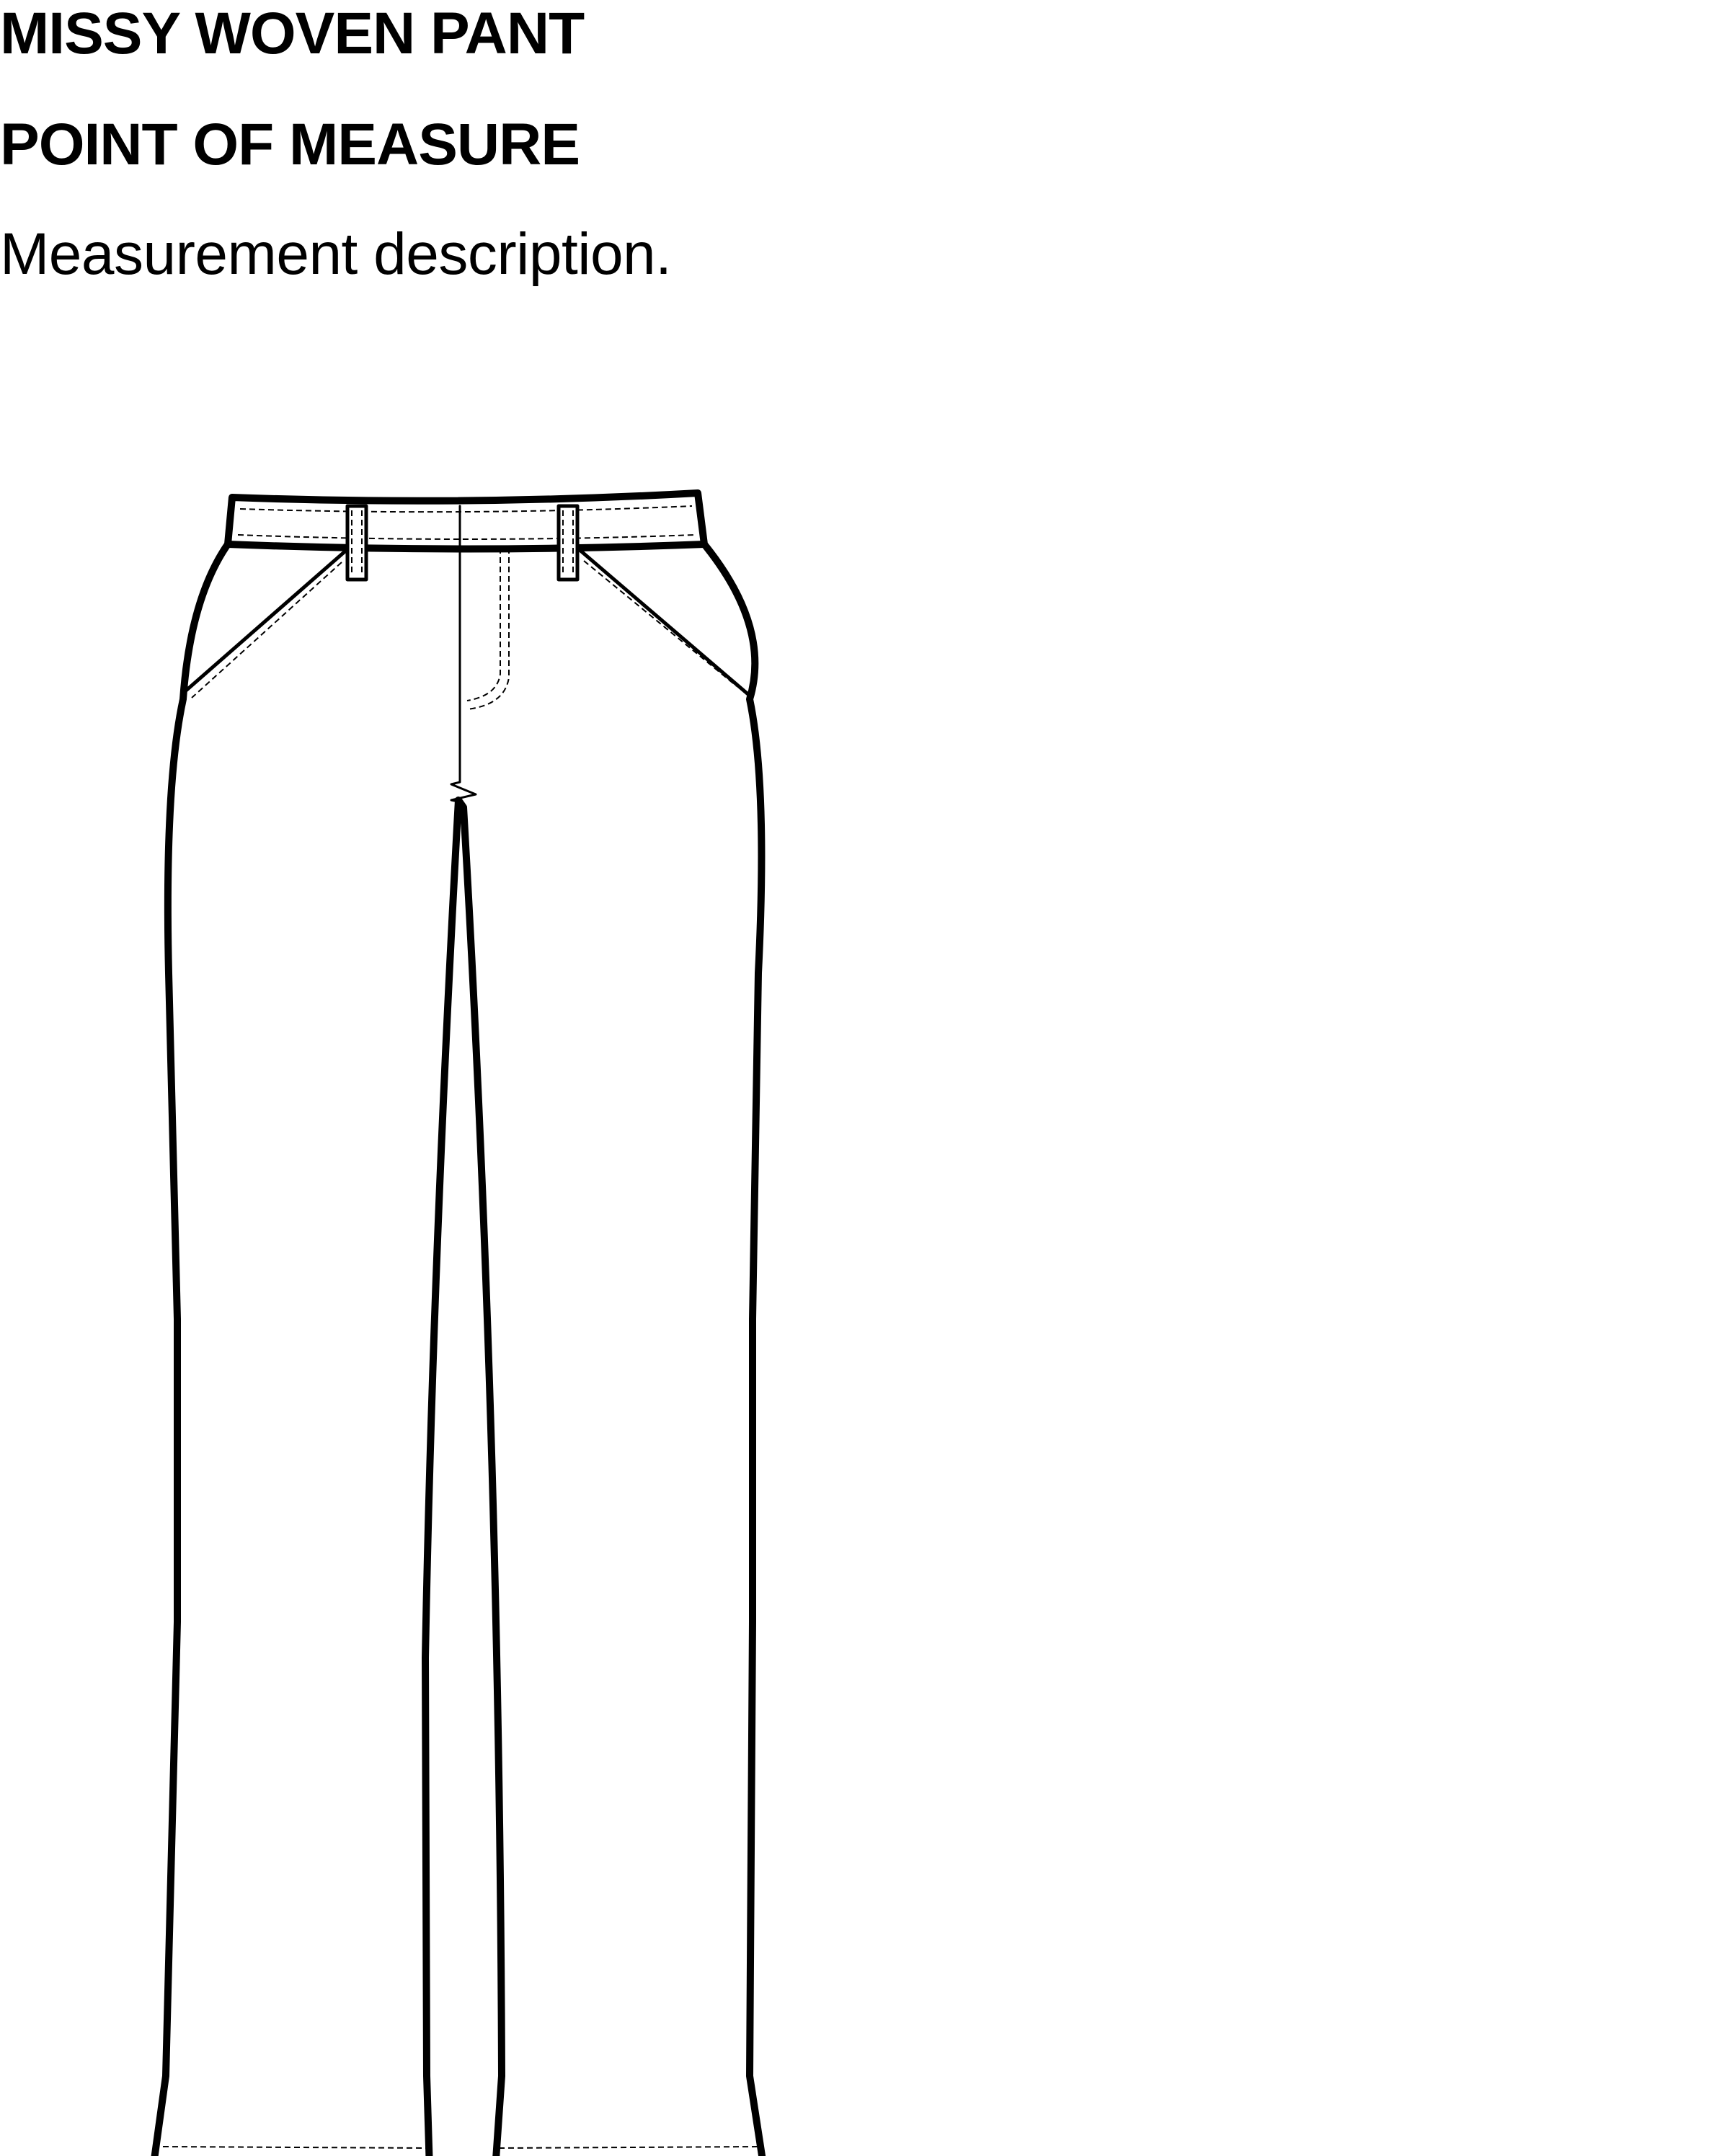 The width and height of the screenshot is (1730, 2156). Describe the element at coordinates (664, 622) in the screenshot. I see `right-front-pocket` at that location.